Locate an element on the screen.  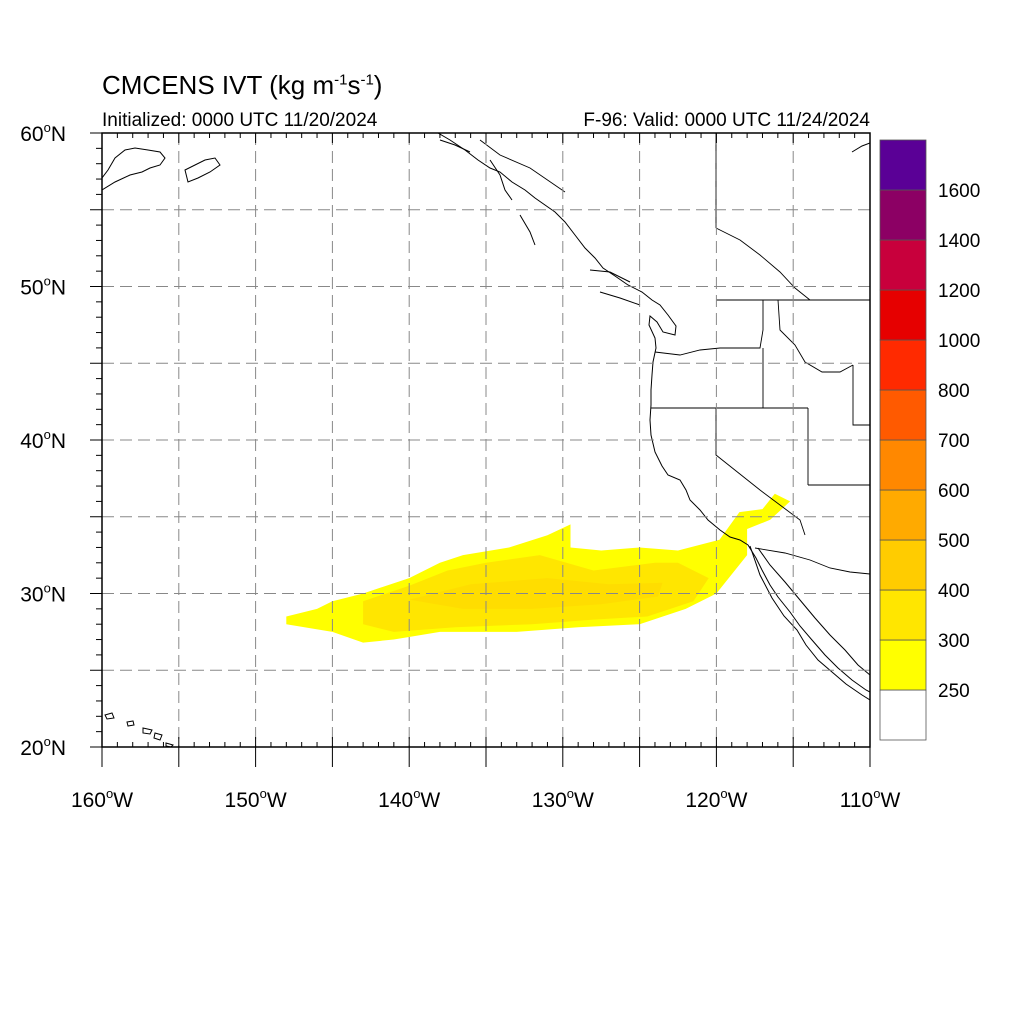
colorbar-label: 1200 is located at coordinates (959, 291).